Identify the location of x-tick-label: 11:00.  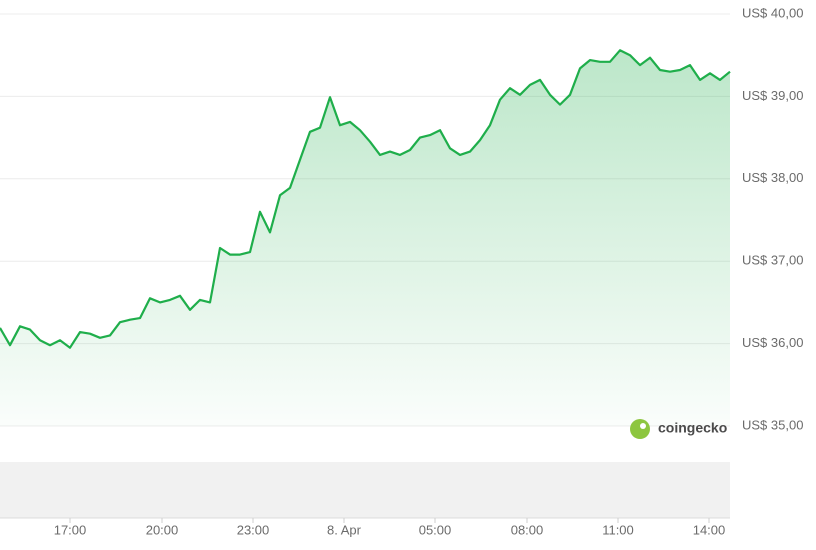
(618, 529).